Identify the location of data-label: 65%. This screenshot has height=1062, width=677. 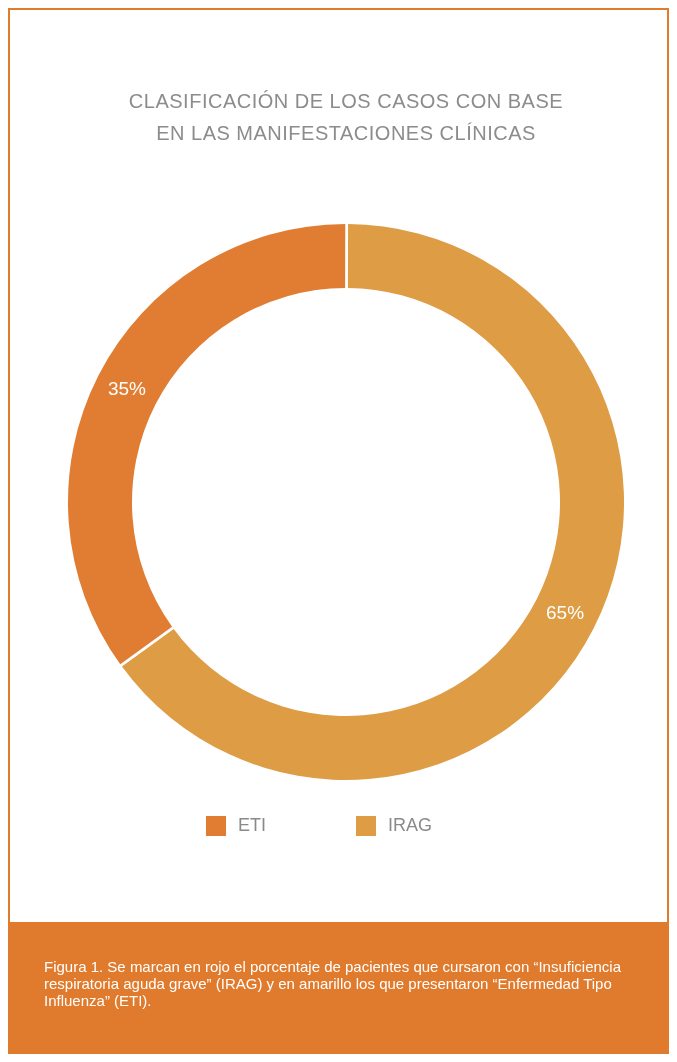
(565, 612).